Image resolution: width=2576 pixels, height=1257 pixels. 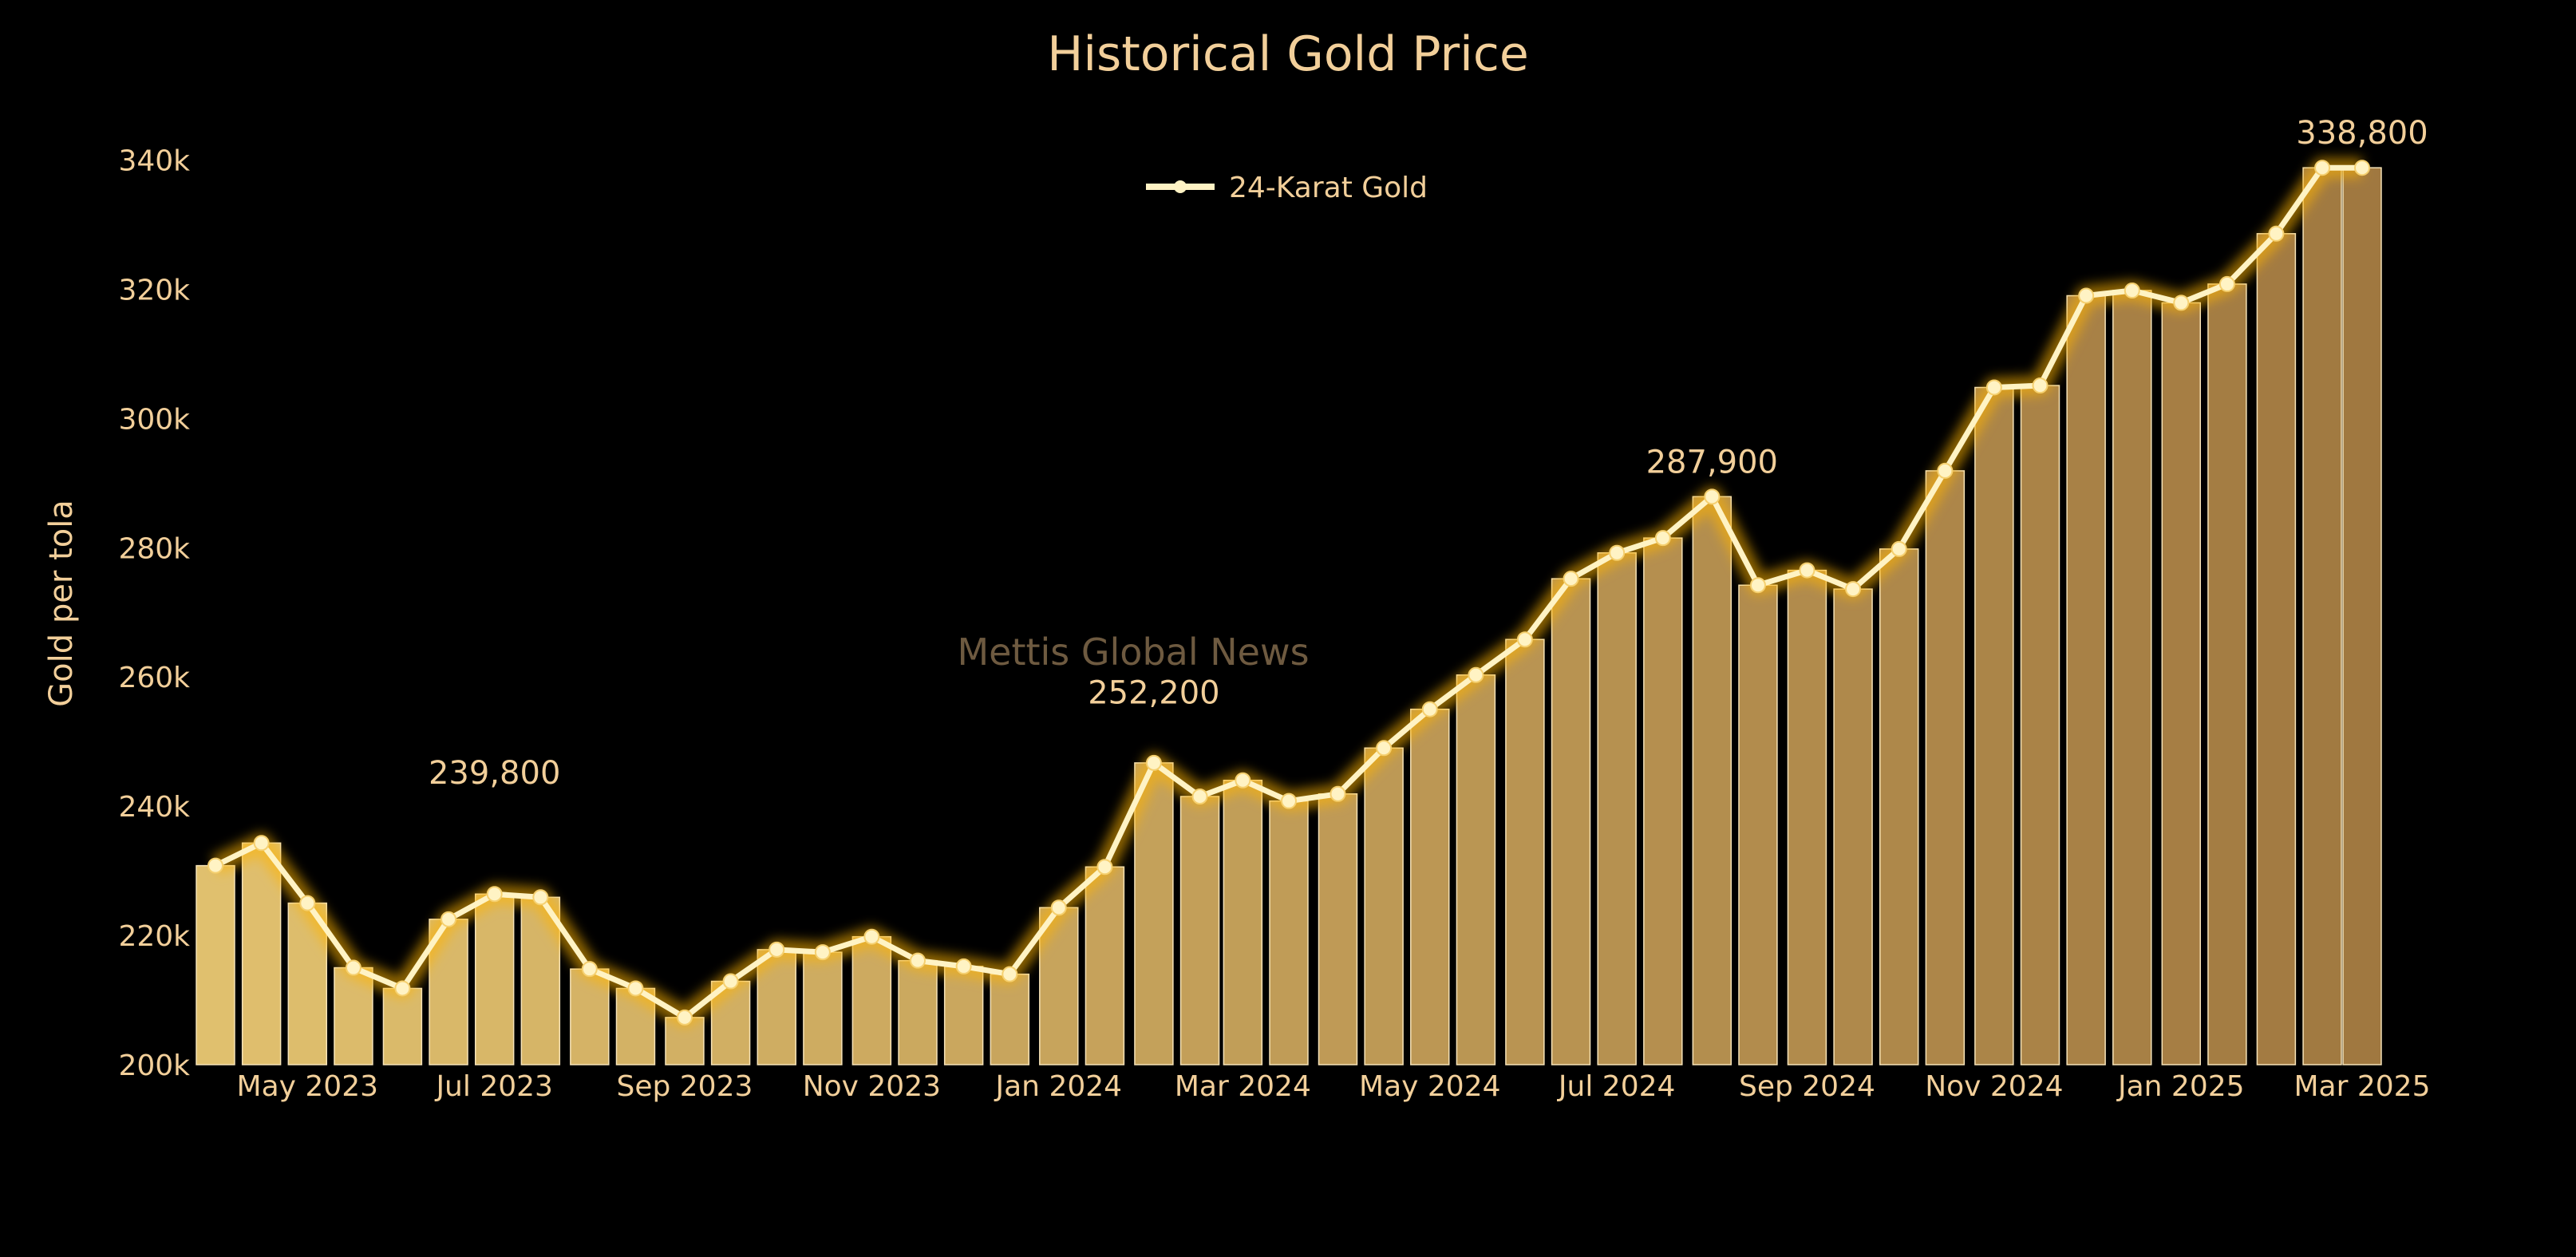 I want to click on x-tick-label: Sep 2023, so click(x=684, y=1086).